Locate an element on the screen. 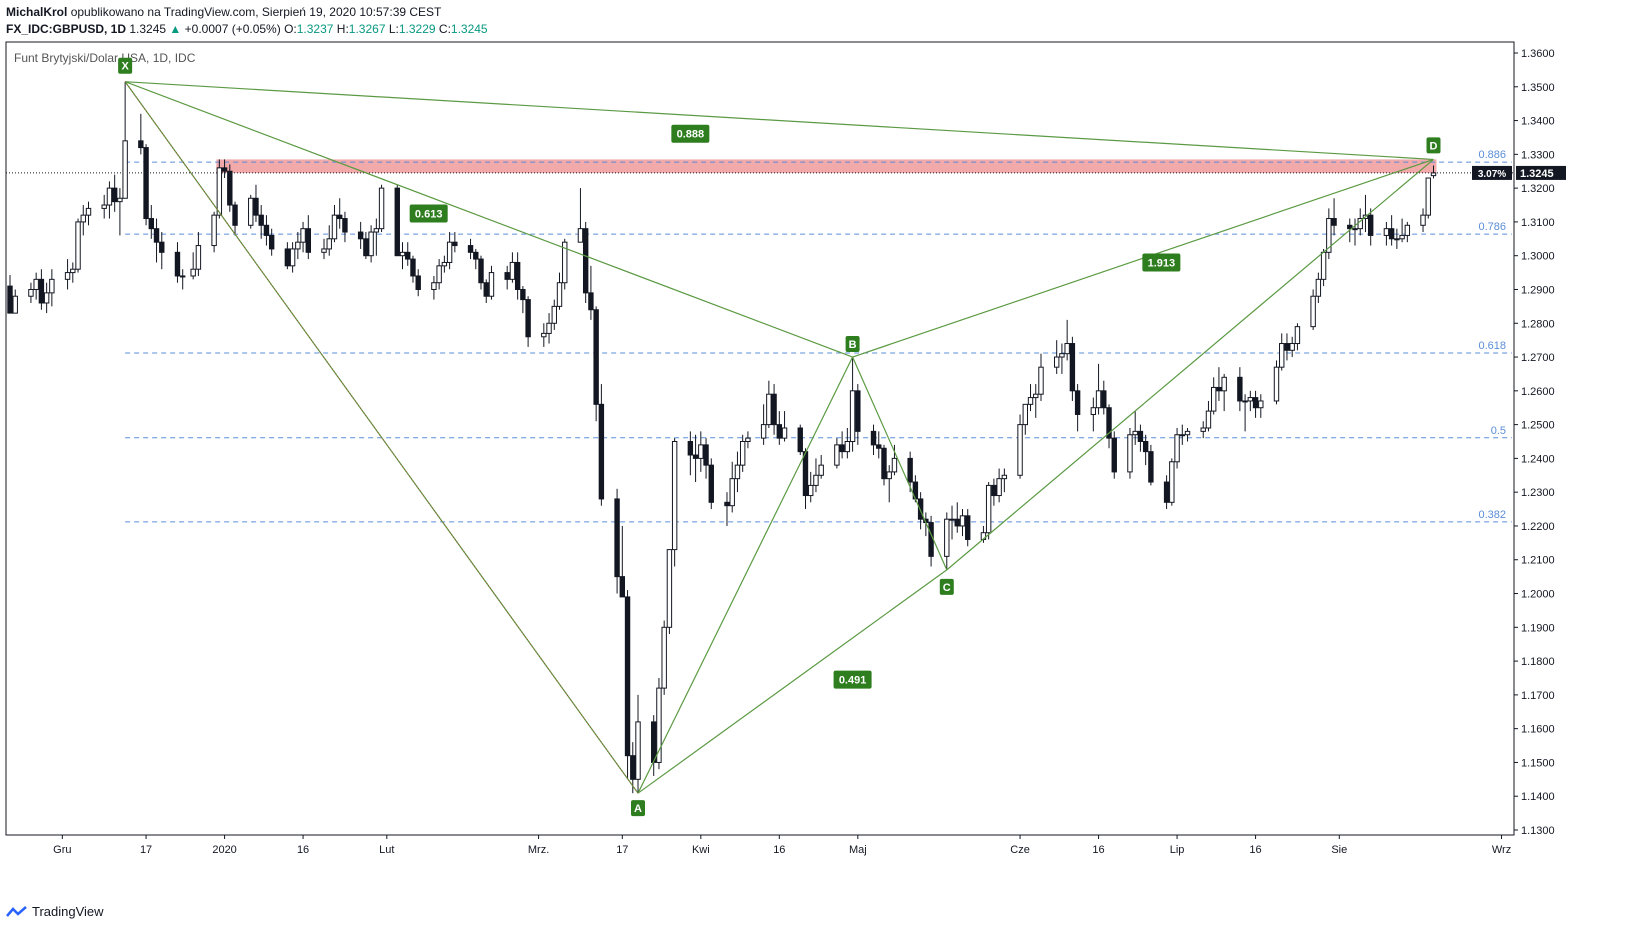 The image size is (1627, 930). ratio-label: 0.888 is located at coordinates (690, 133).